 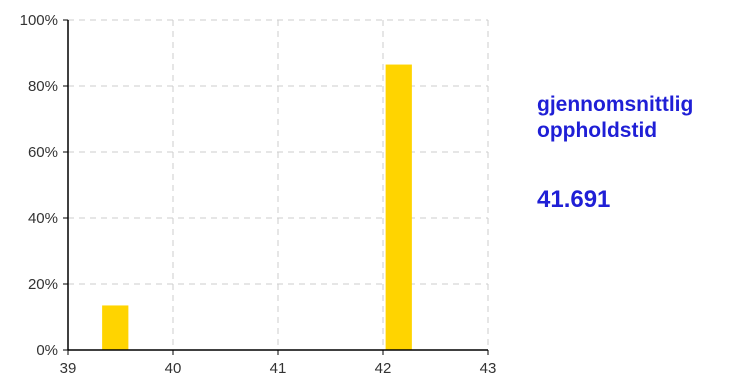 I want to click on y-tick-labels: 0% 20% 40% 60% 80% 100%, so click(x=44, y=185).